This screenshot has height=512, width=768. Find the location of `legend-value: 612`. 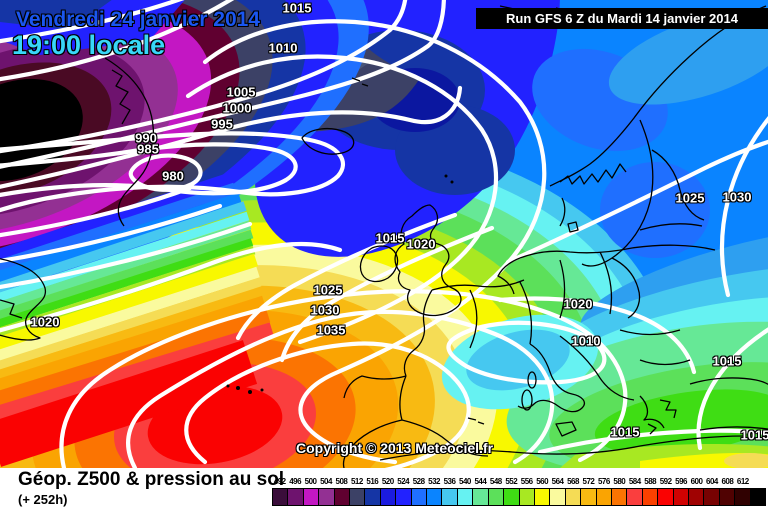

legend-value: 612 is located at coordinates (742, 481).